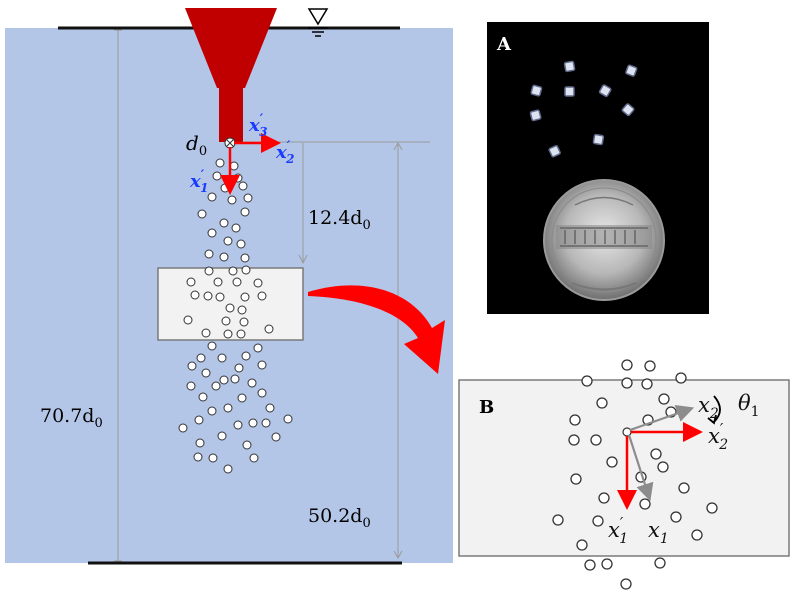  What do you see at coordinates (598, 168) in the screenshot?
I see `panel-a-photo: A` at bounding box center [598, 168].